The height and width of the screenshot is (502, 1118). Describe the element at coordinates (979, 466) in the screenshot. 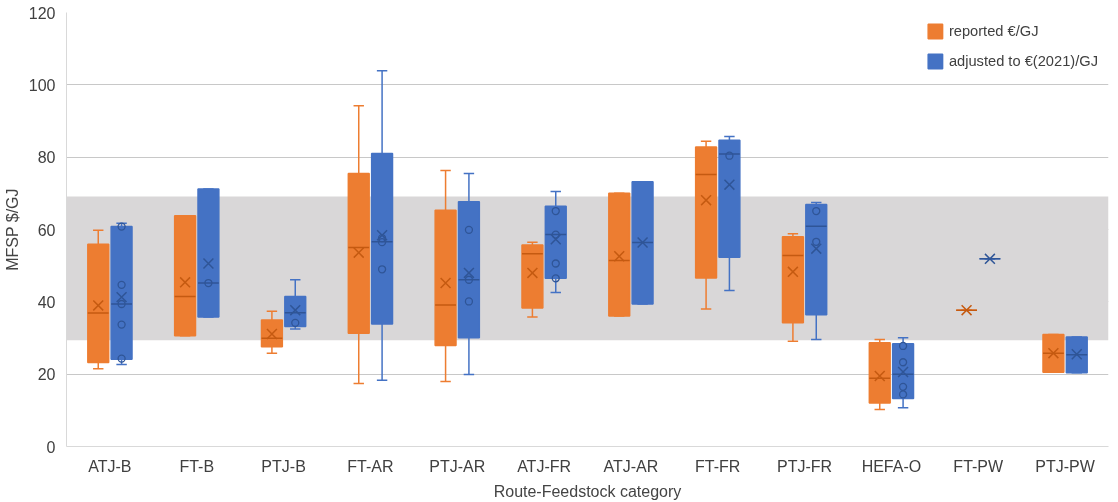

I see `x-tick-label: FT-PW` at that location.